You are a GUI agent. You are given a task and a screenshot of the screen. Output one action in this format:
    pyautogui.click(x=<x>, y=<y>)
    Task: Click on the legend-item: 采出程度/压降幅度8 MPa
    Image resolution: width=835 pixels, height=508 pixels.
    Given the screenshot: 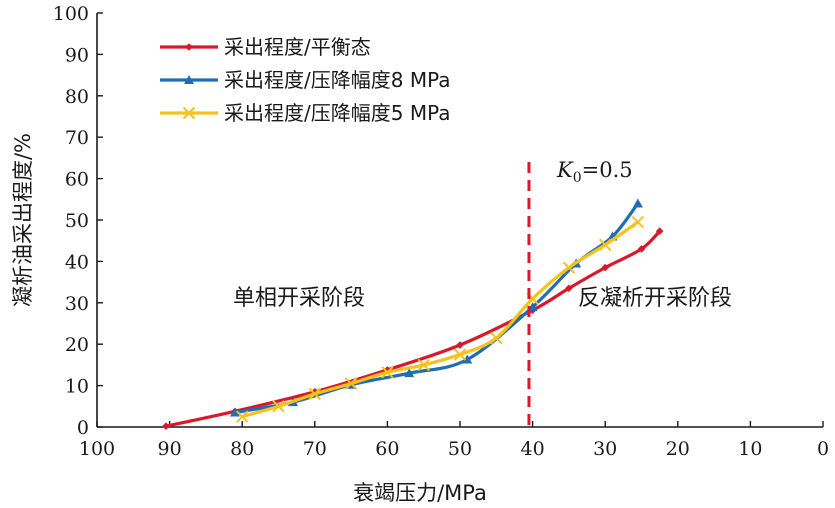 What is the action you would take?
    pyautogui.click(x=305, y=80)
    